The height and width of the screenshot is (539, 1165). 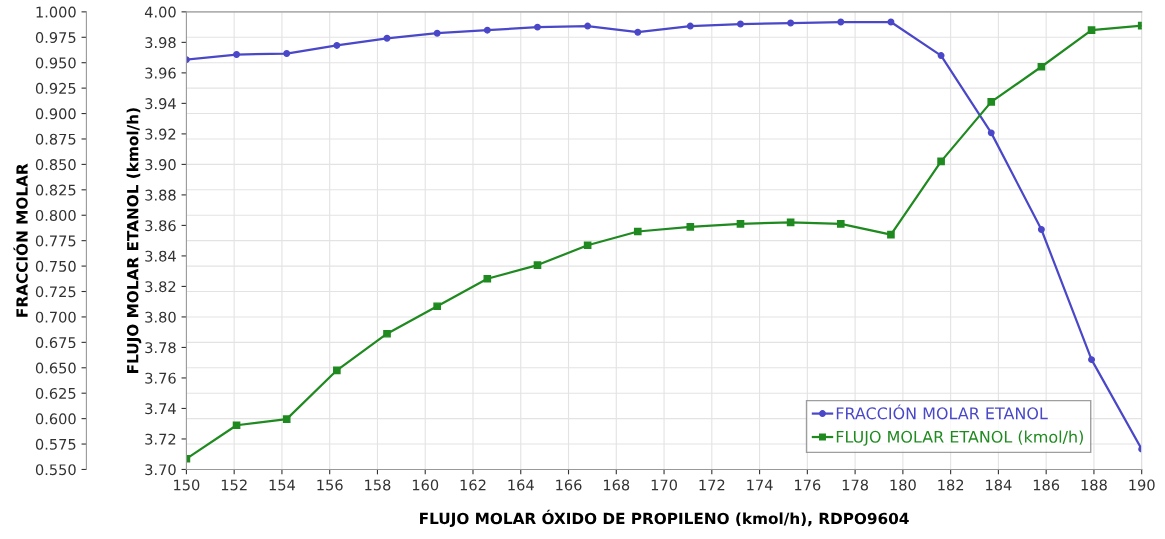 What do you see at coordinates (160, 287) in the screenshot?
I see `y2-tick-label: 3.82` at bounding box center [160, 287].